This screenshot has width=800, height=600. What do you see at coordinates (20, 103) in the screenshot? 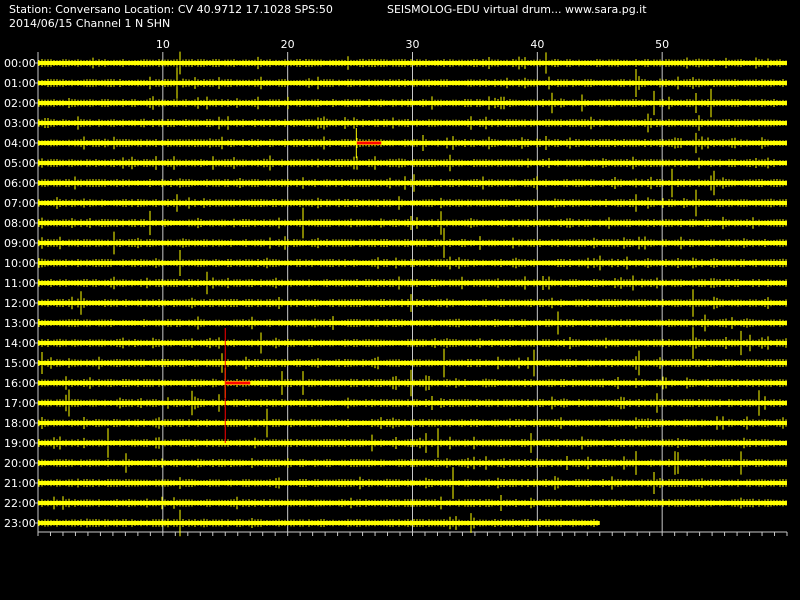
I see `row-time-label: 02:00` at bounding box center [20, 103].